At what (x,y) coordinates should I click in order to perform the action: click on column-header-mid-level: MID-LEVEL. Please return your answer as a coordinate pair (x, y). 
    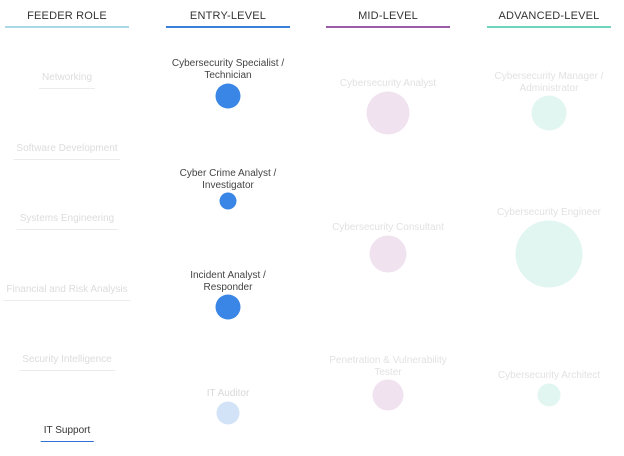
    Looking at the image, I should click on (388, 19).